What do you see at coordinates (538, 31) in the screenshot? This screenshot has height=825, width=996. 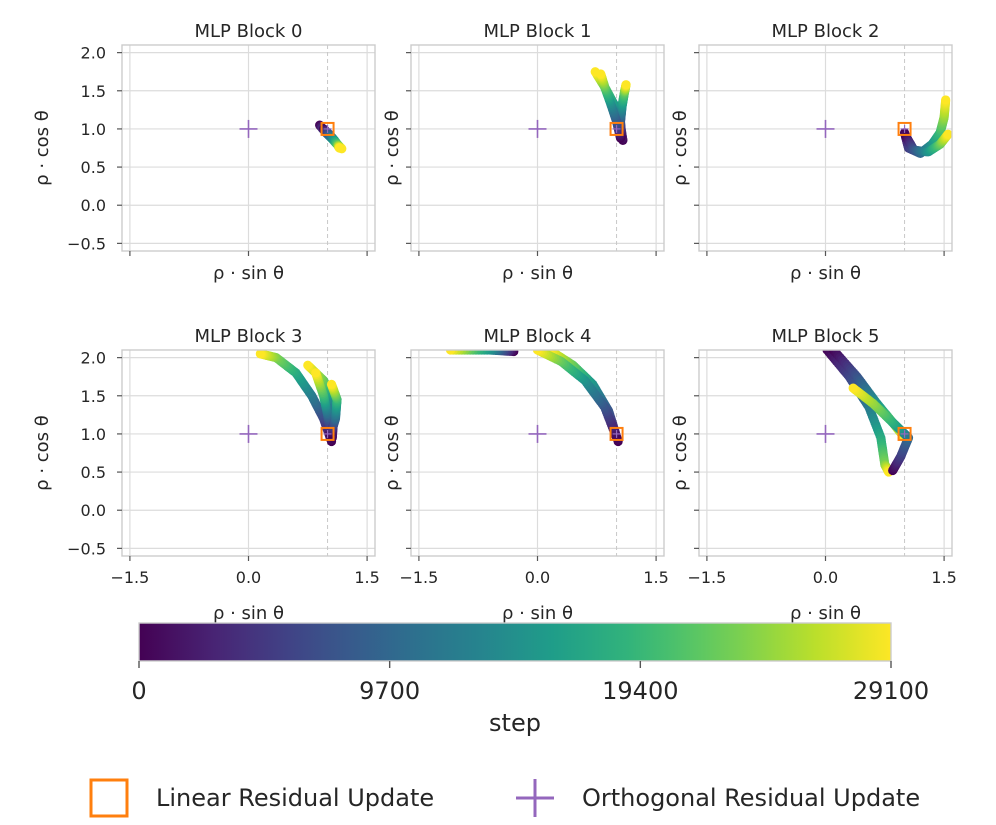 I see `panel-title: MLP Block 1` at bounding box center [538, 31].